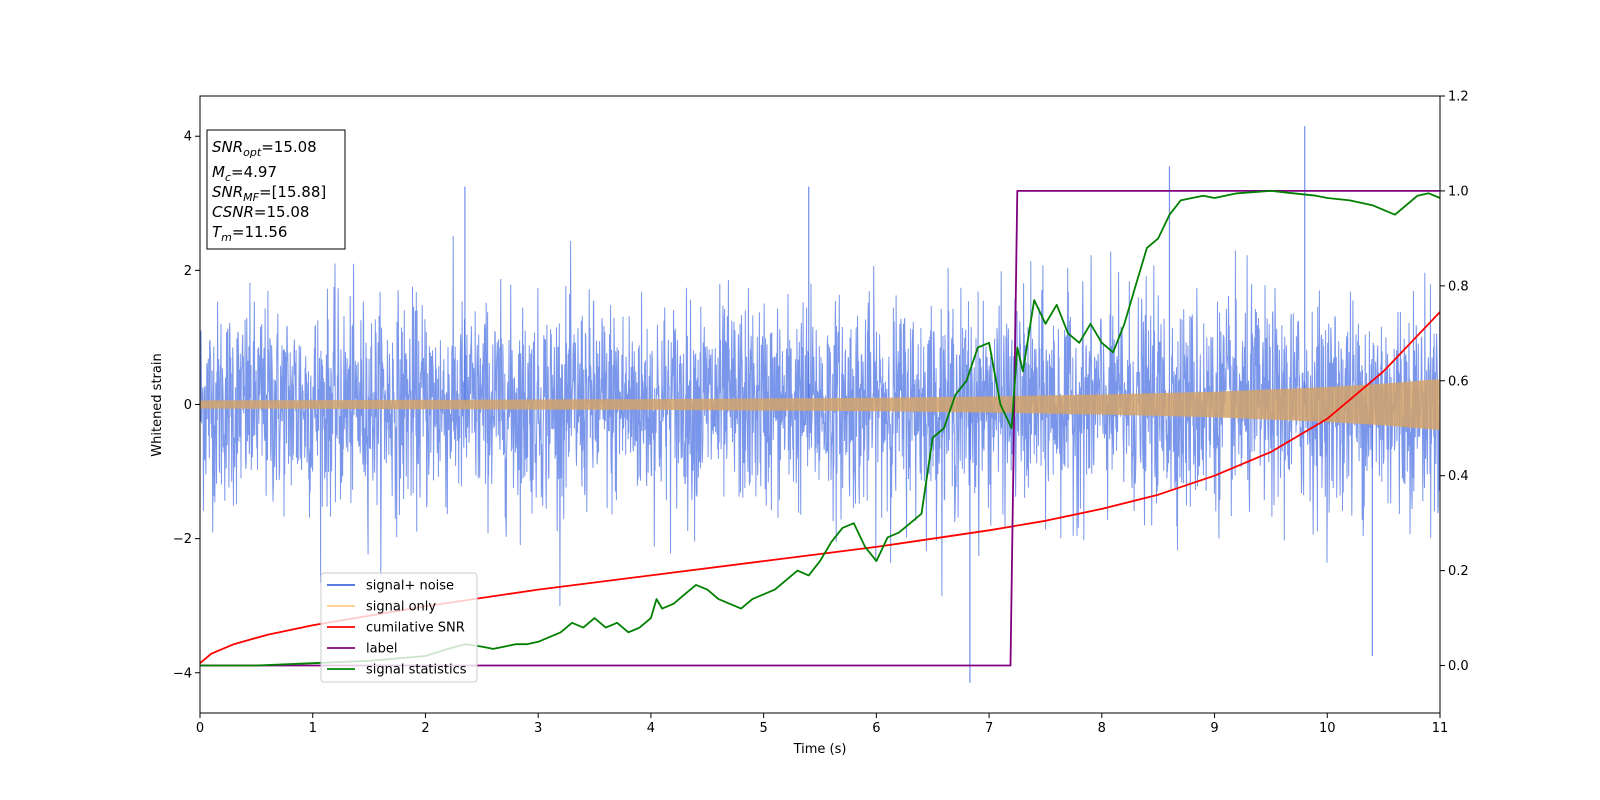 This screenshot has height=800, width=1600. What do you see at coordinates (313, 728) in the screenshot?
I see `x-tick-label: 1` at bounding box center [313, 728].